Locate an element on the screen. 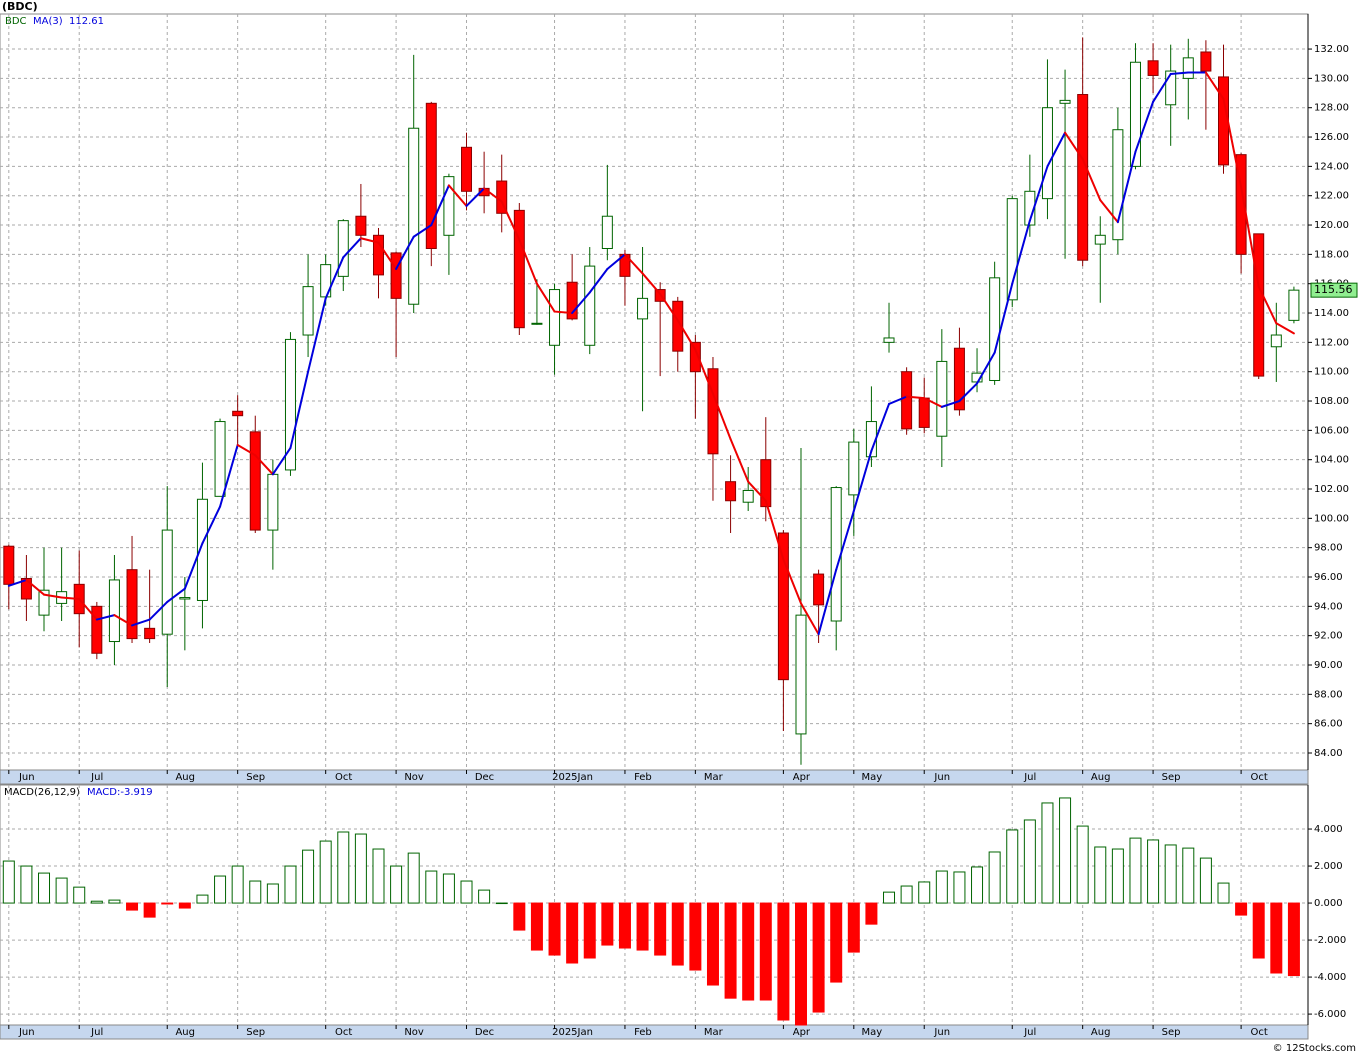 The image size is (1360, 1056). macd-value-label: MACD: is located at coordinates (103, 792).